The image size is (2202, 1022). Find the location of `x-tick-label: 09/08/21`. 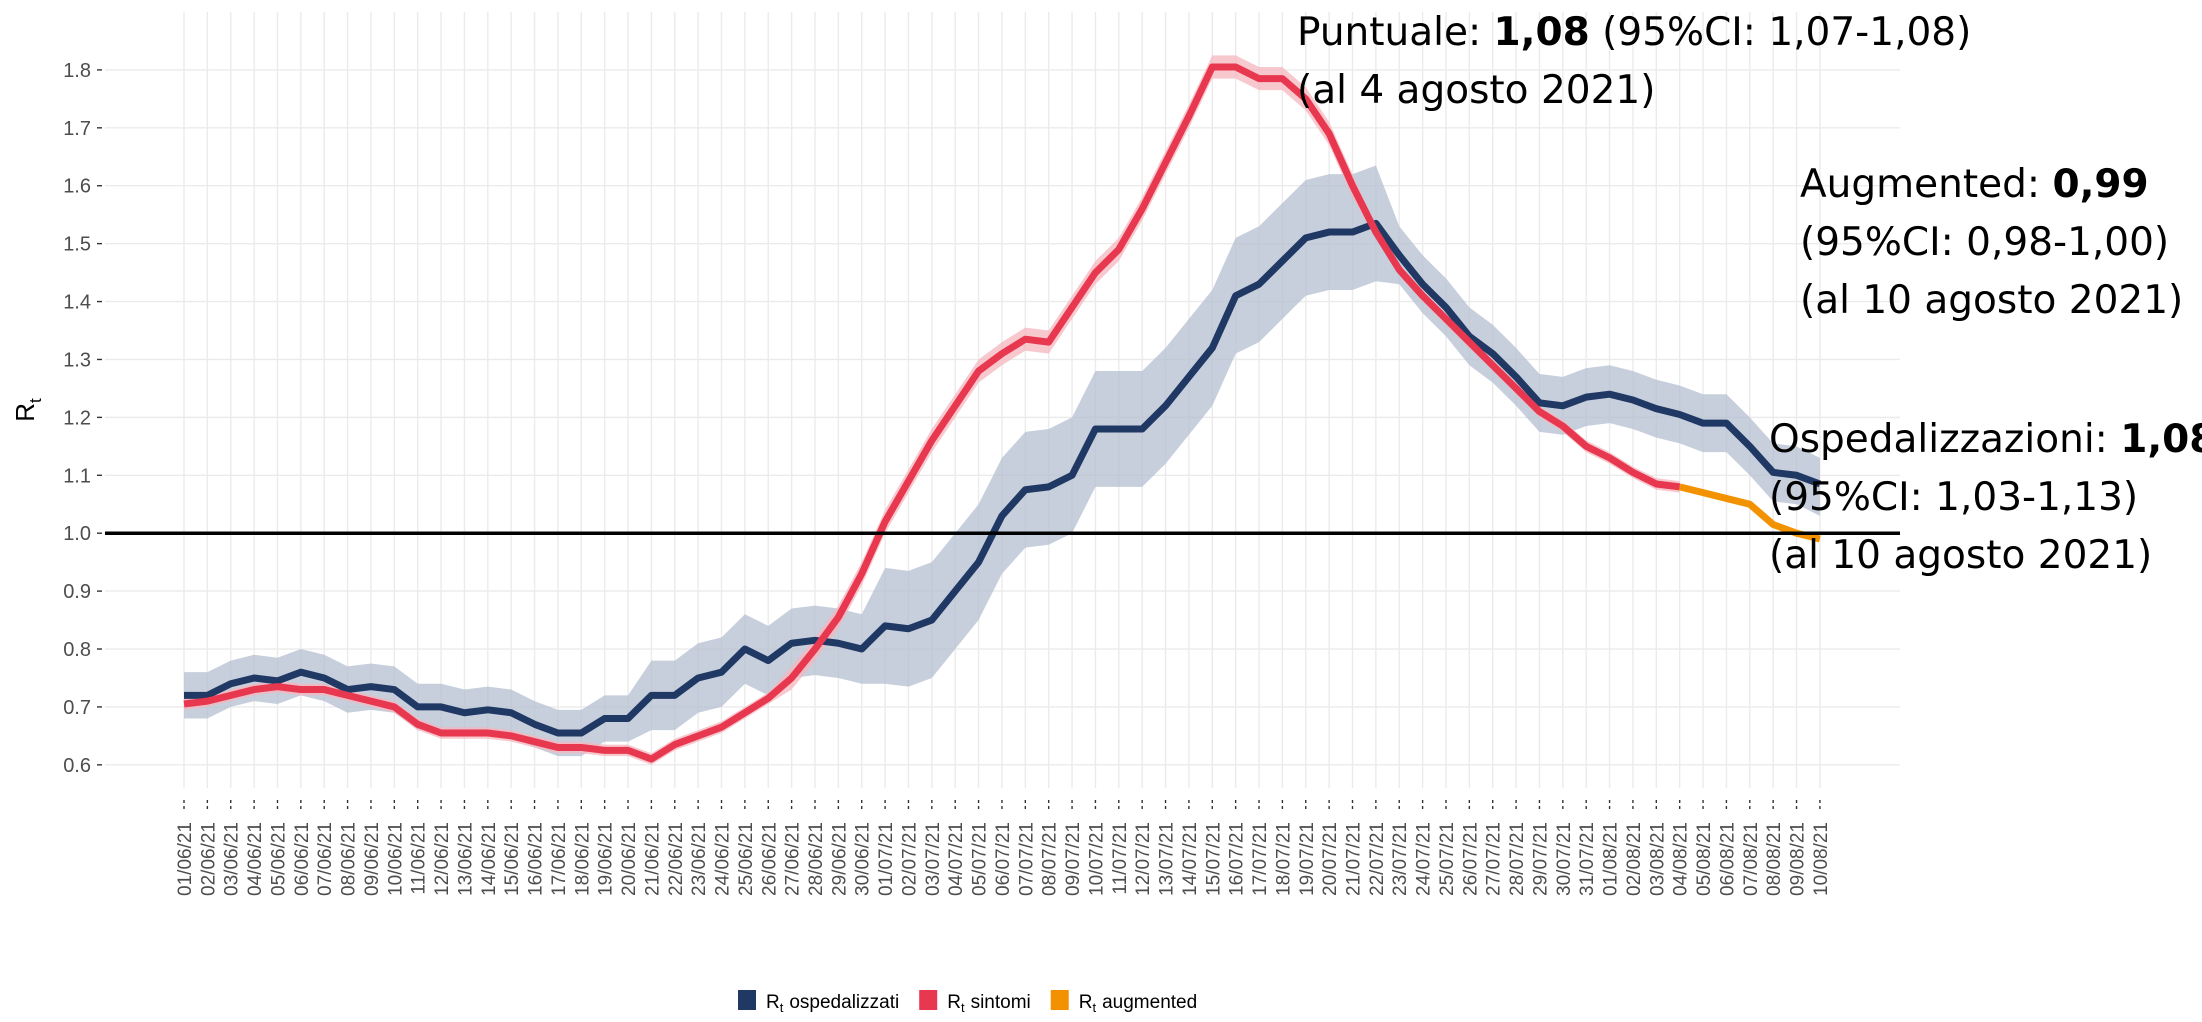

x-tick-label: 09/08/21 is located at coordinates (1798, 859).